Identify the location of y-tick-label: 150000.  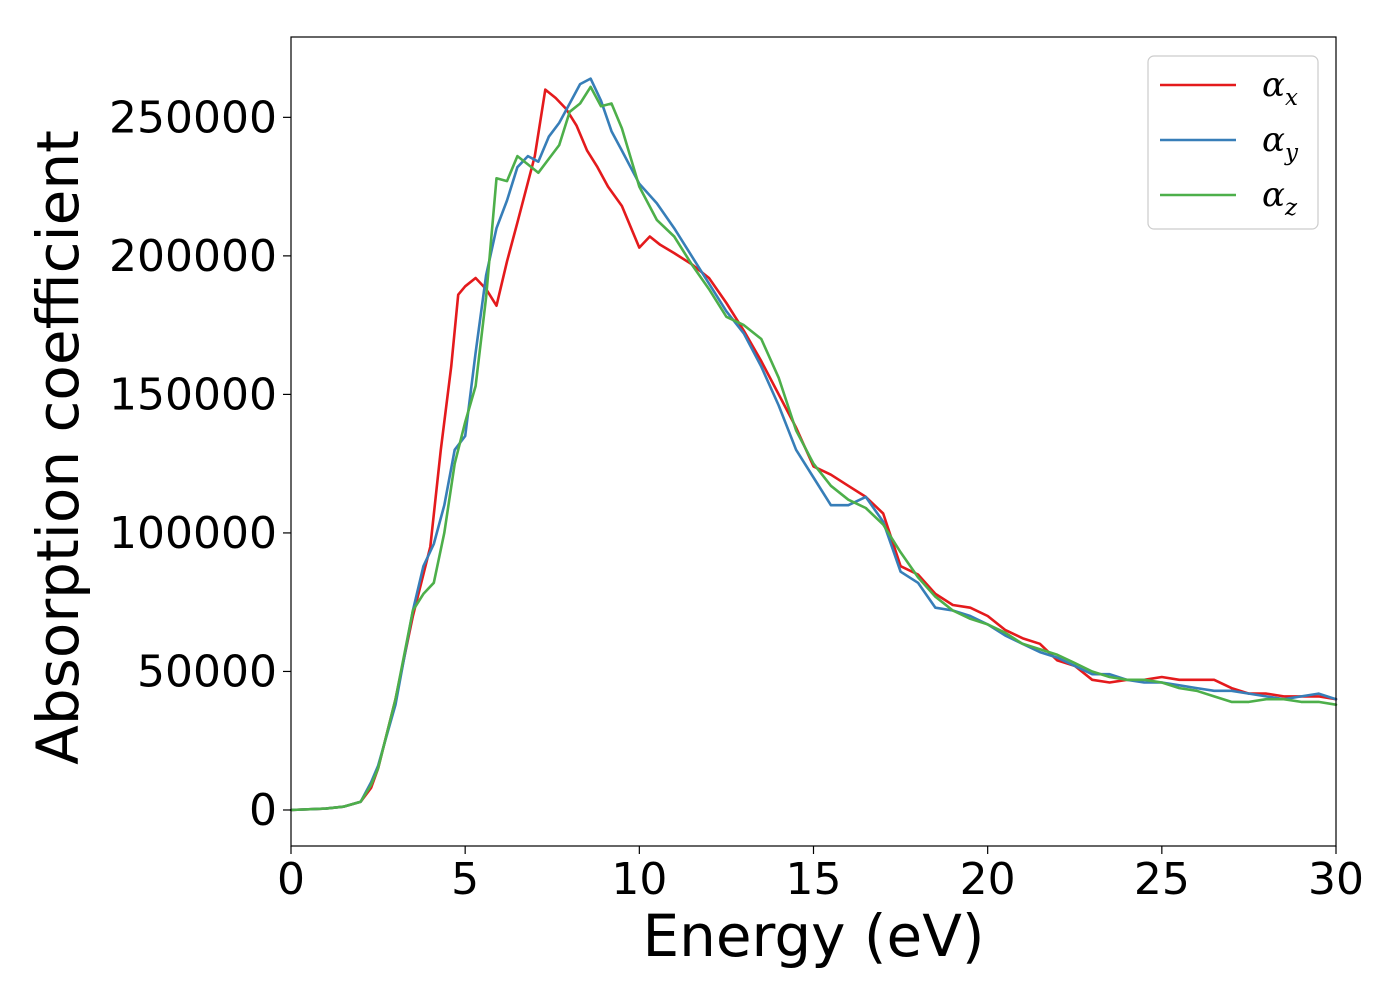
(193, 394).